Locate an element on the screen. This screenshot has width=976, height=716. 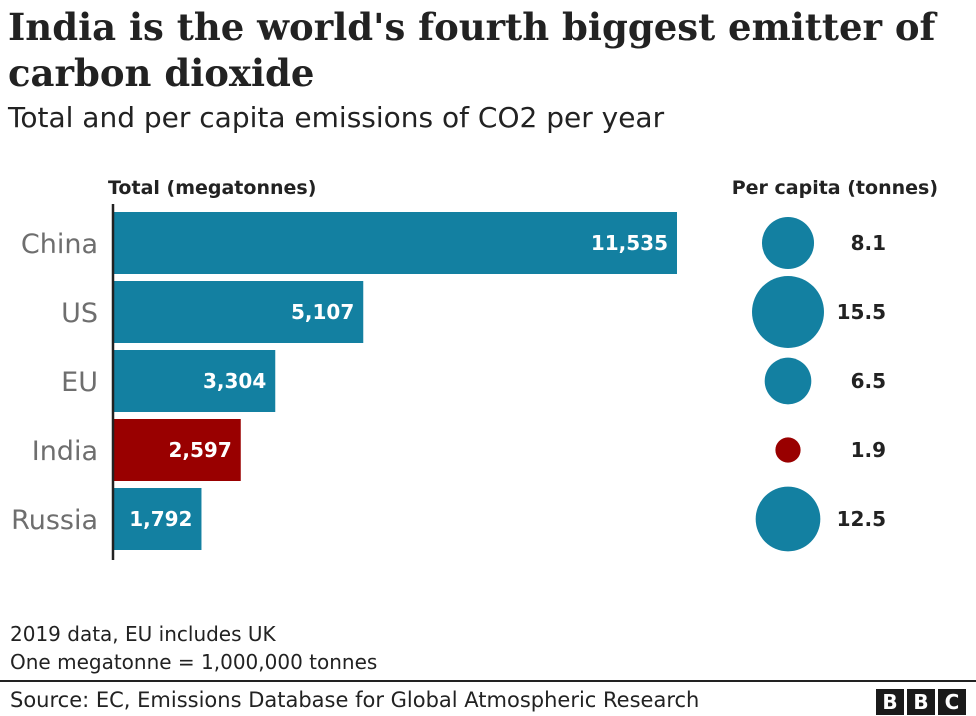
bar-value-label: 3,304 is located at coordinates (234, 381).